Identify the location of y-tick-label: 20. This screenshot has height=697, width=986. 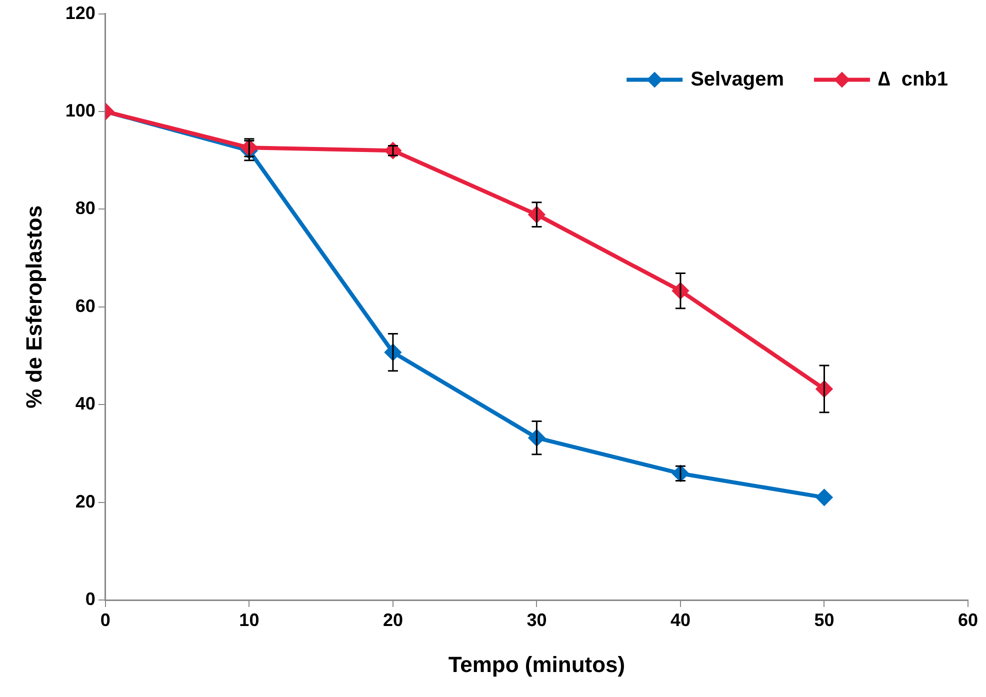
(85, 501).